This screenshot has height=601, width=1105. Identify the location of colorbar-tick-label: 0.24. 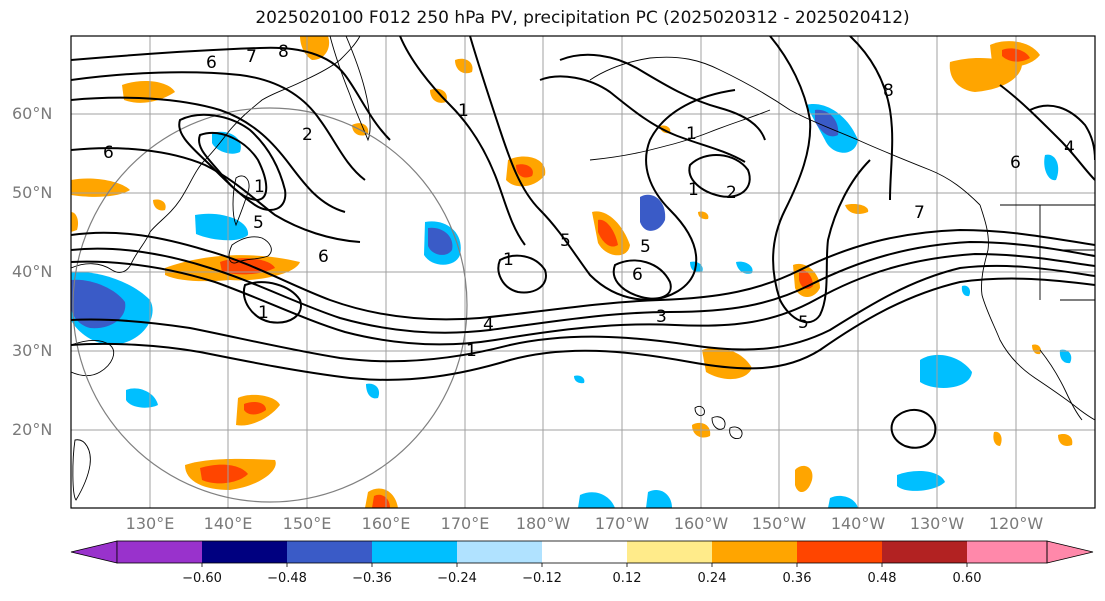
(712, 578).